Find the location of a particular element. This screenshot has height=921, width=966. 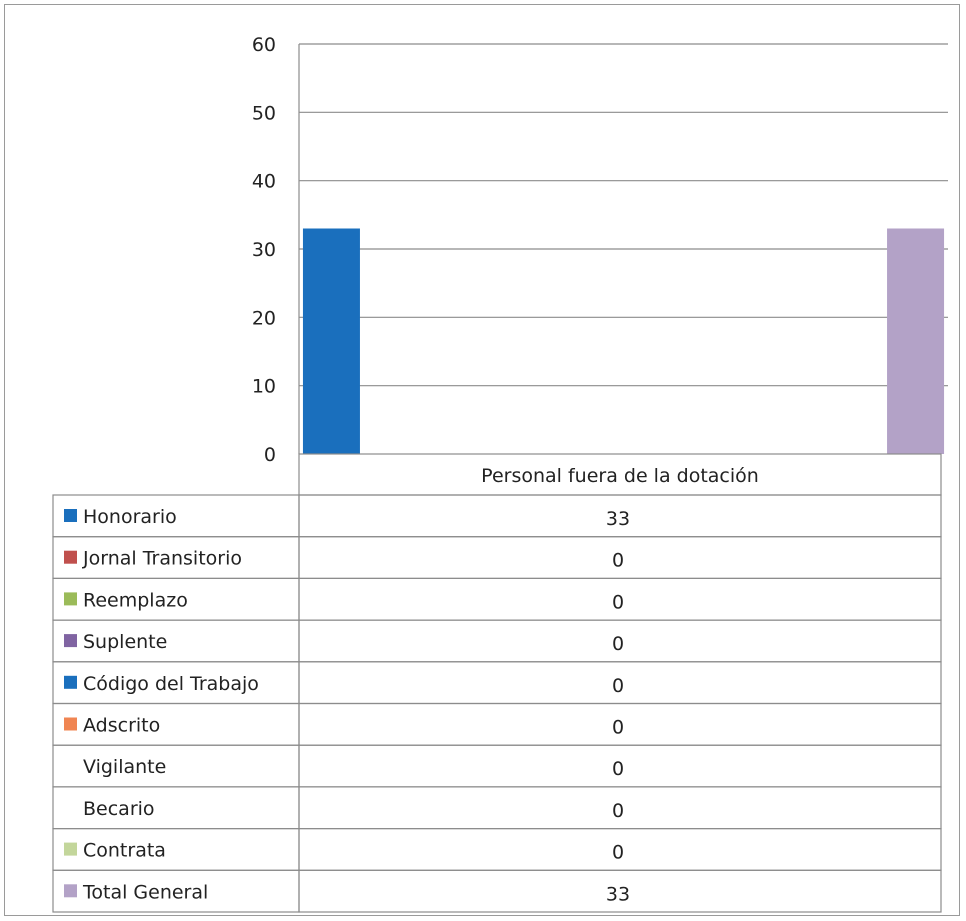

legend-entry: Reemplazo is located at coordinates (135, 600).